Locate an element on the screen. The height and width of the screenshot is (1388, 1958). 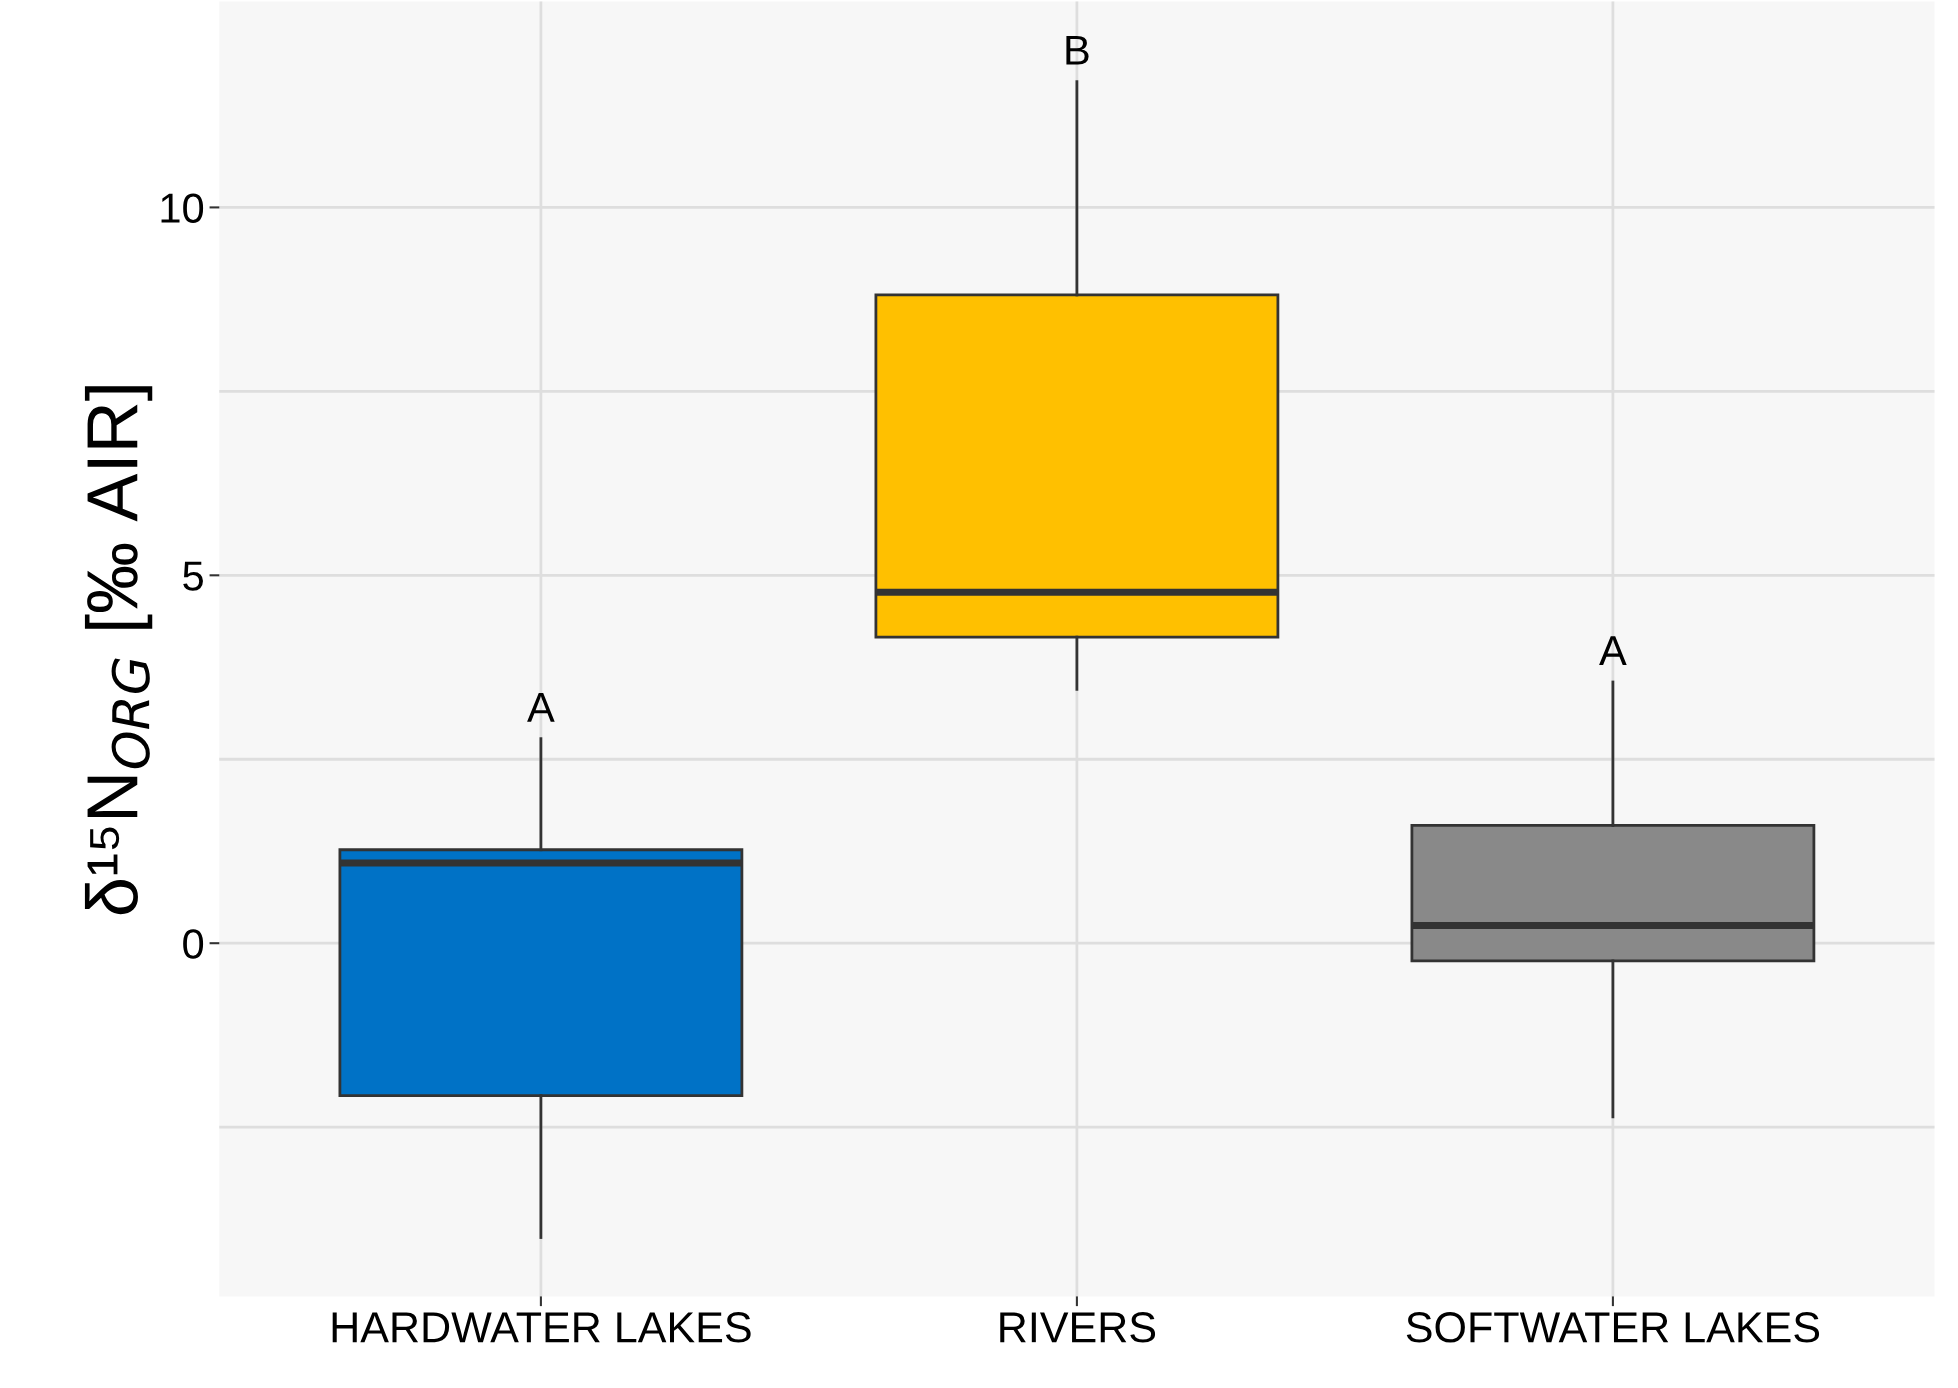
annotation: B is located at coordinates (1077, 50).